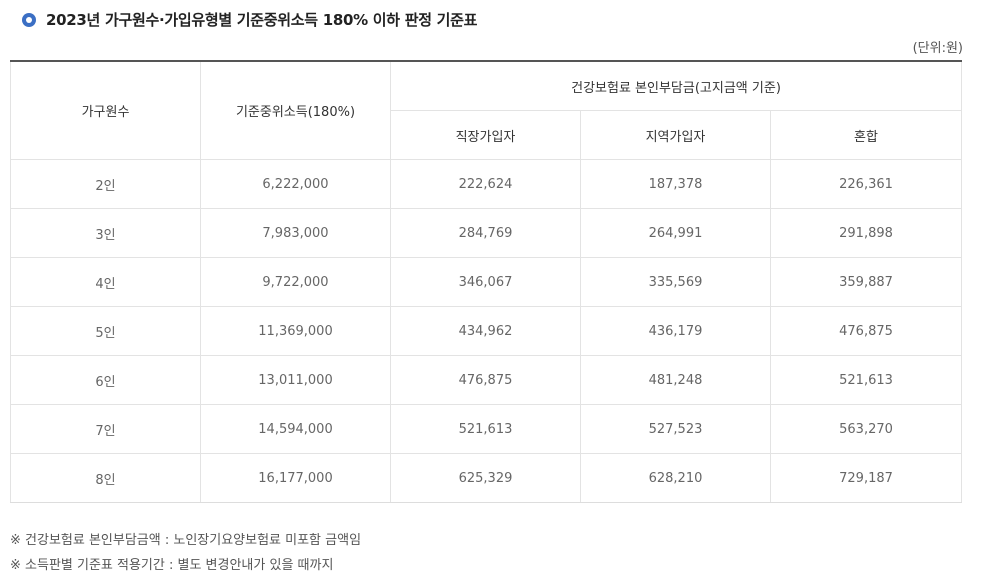 This screenshot has height=583, width=983. Describe the element at coordinates (295, 331) in the screenshot. I see `cell-median-income: 11,369,000` at that location.